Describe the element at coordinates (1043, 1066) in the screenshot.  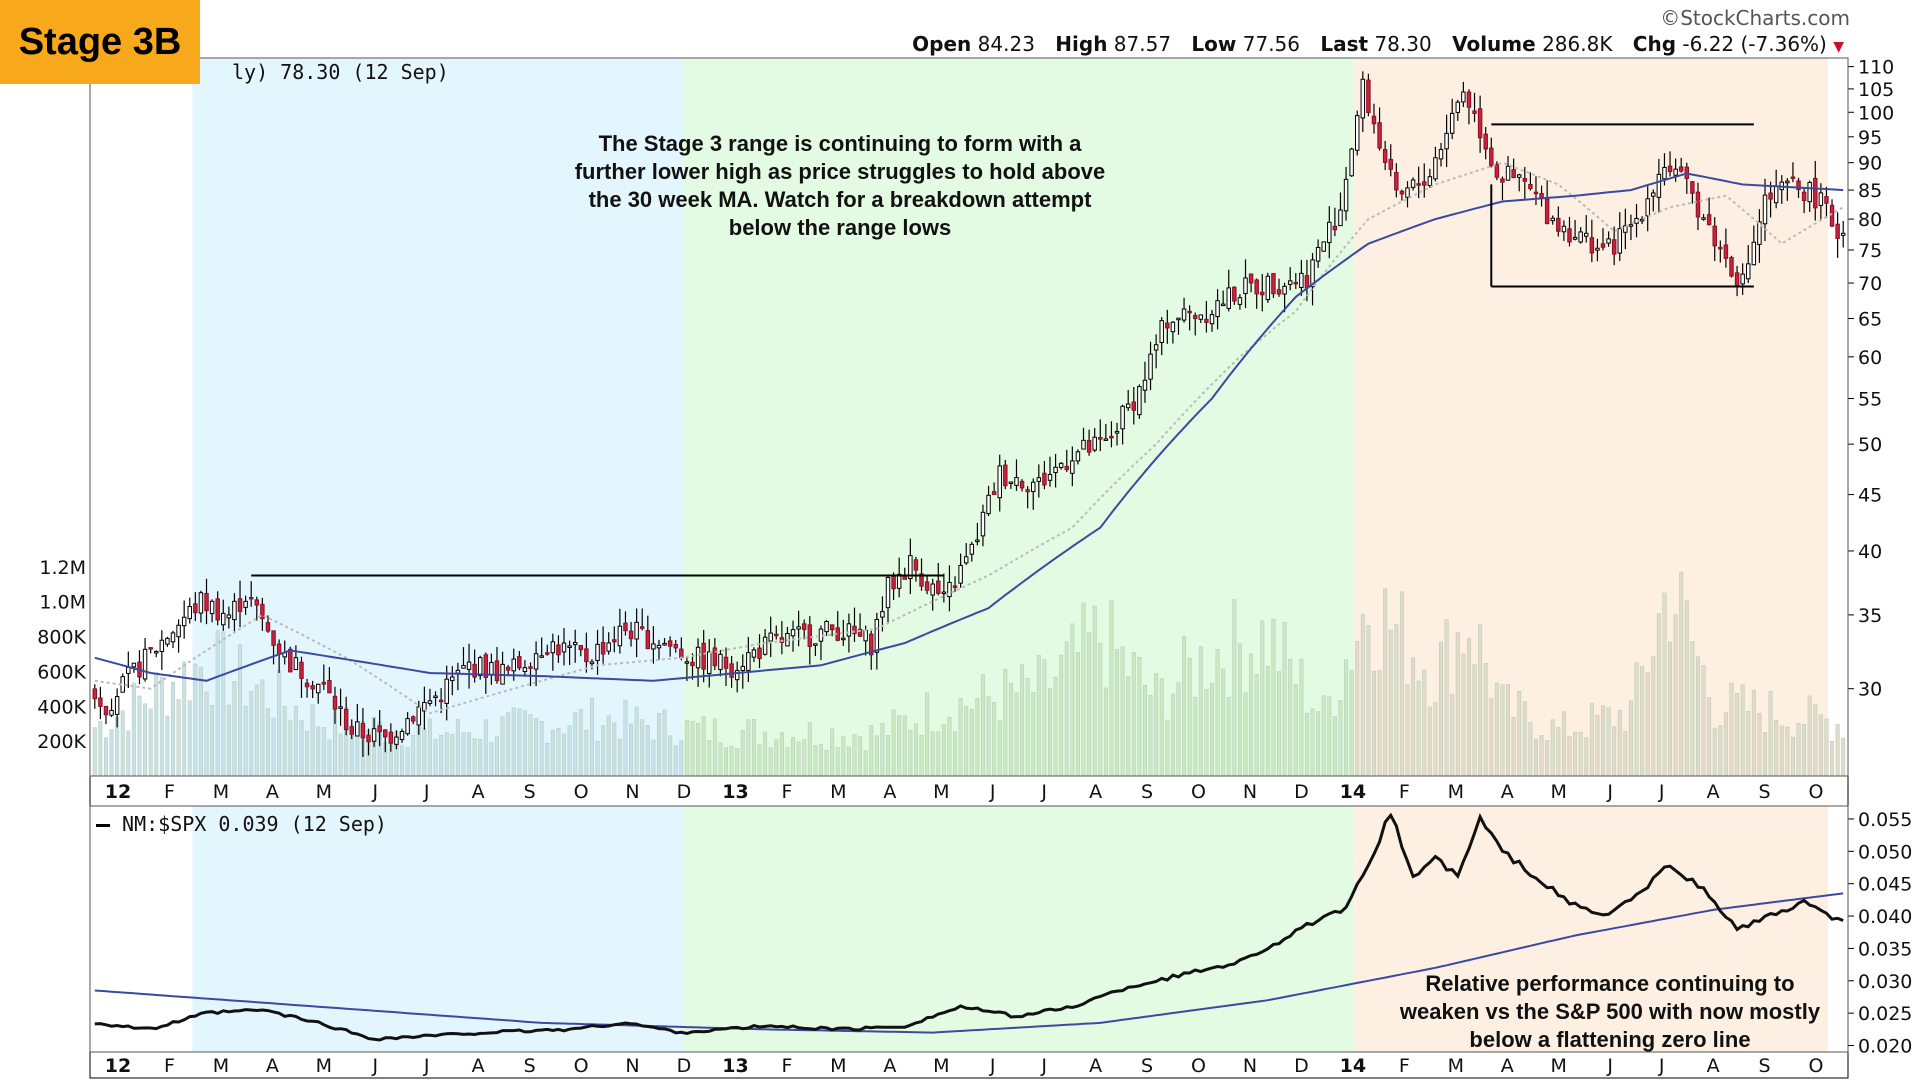
I see `rs-x-tick-label: J` at that location.